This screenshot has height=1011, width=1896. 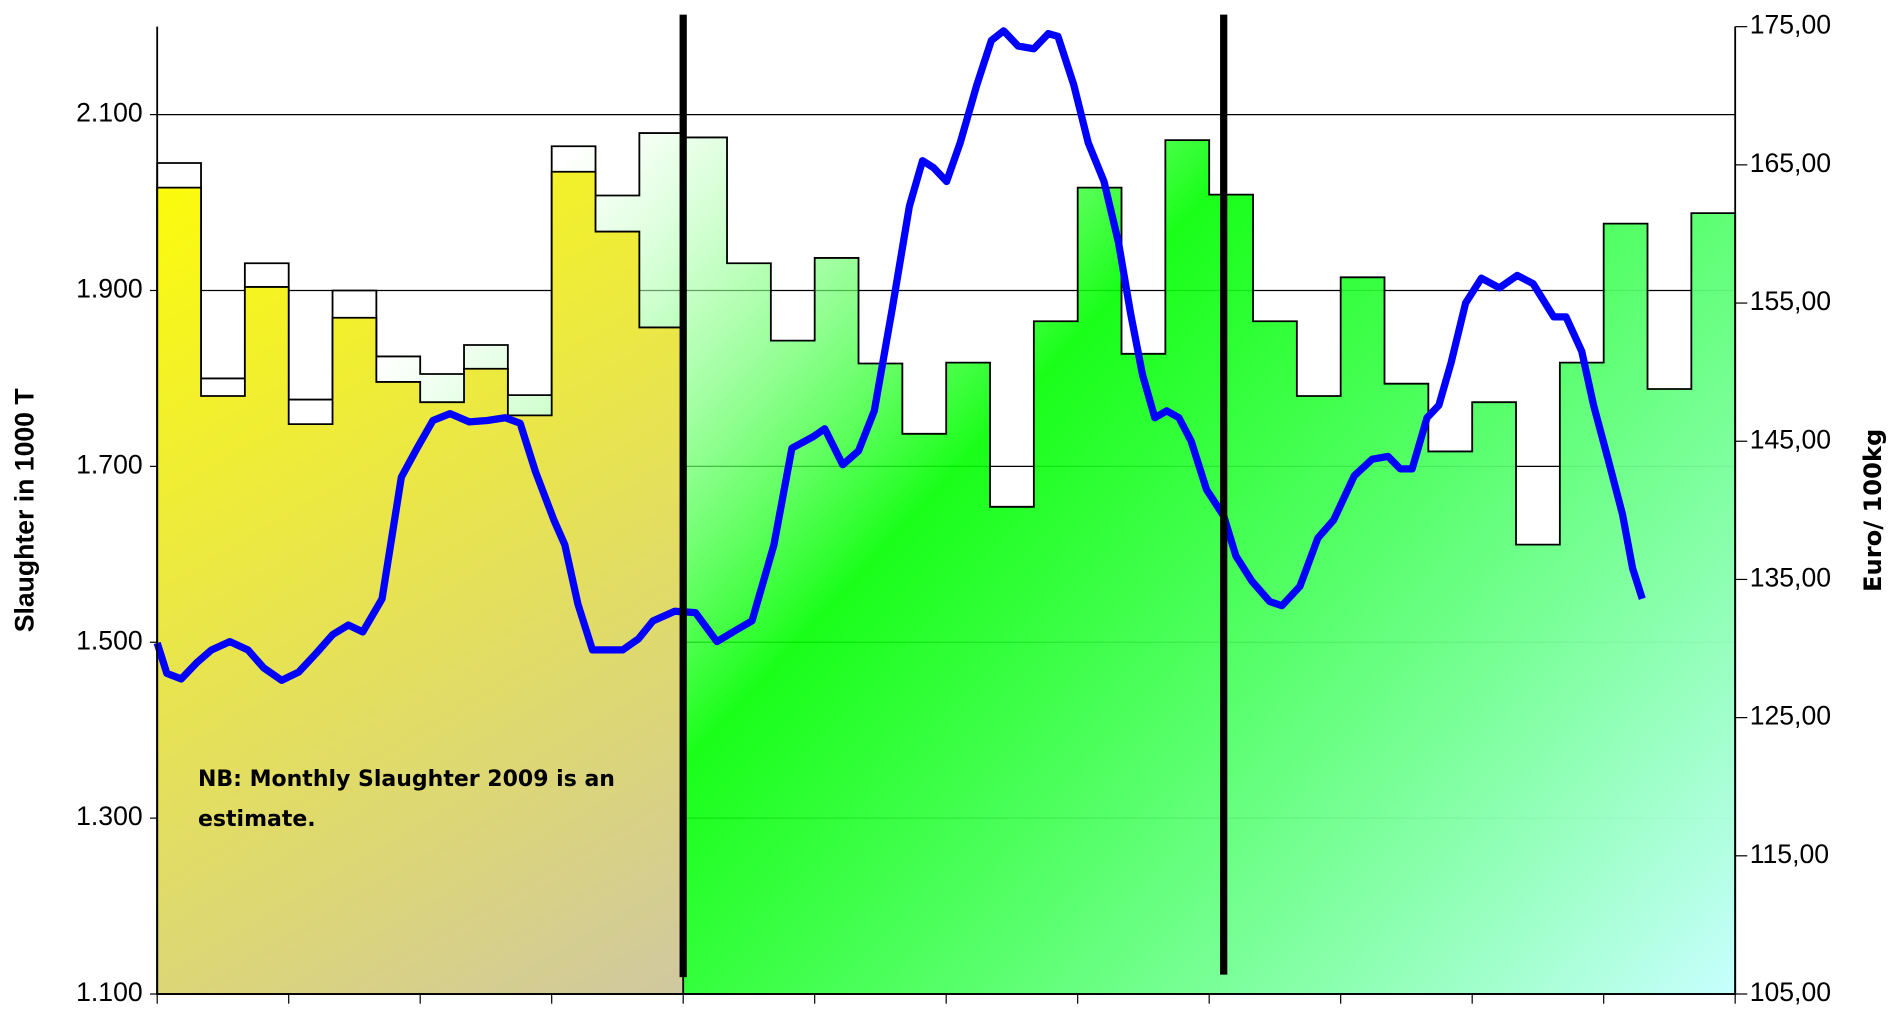 I want to click on y2-tick-label: 125,00, so click(x=1790, y=716).